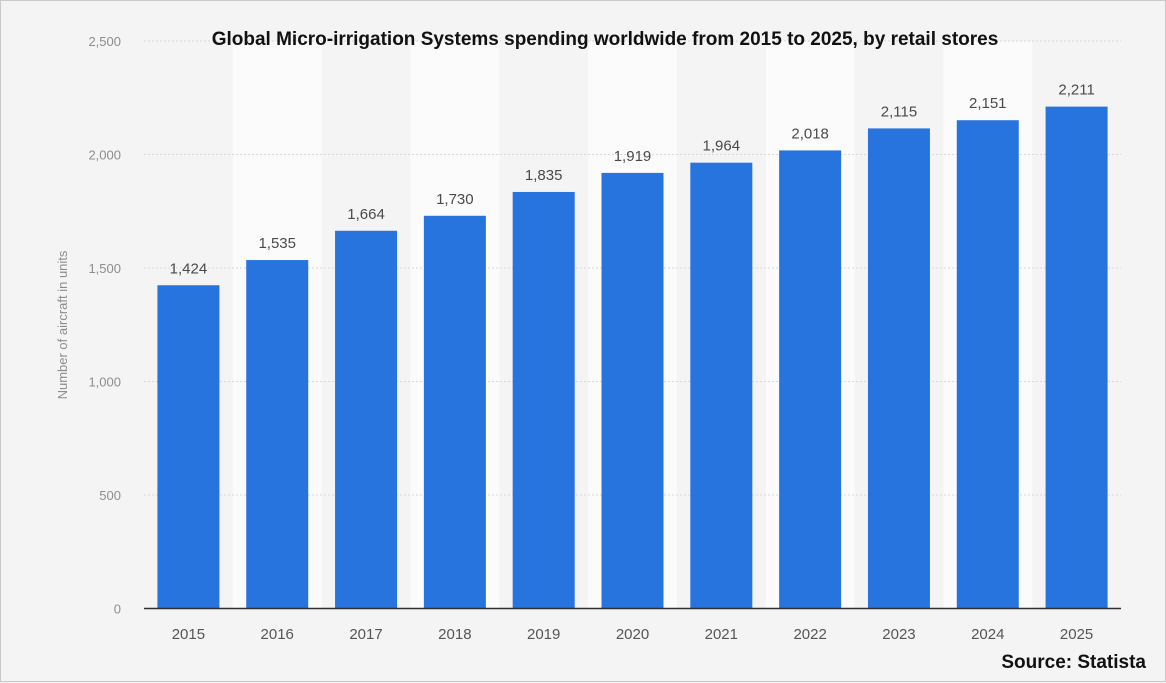 The height and width of the screenshot is (683, 1166). I want to click on x-tick-label: 2024, so click(987, 634).